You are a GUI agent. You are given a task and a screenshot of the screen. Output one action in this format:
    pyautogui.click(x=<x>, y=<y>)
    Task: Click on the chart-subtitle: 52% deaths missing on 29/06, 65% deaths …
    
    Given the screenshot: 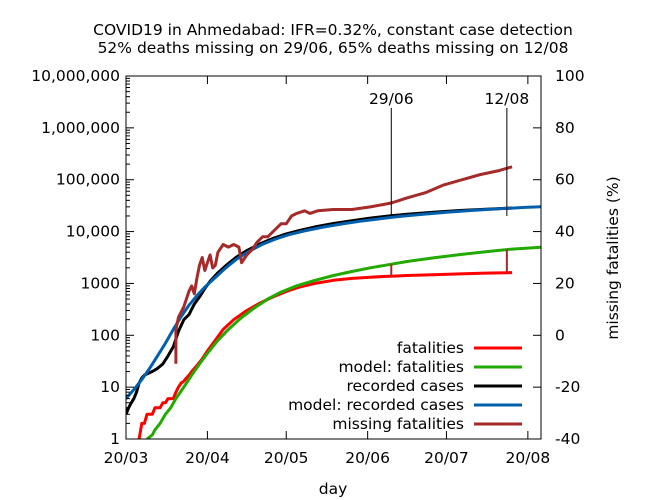 What is the action you would take?
    pyautogui.click(x=333, y=48)
    